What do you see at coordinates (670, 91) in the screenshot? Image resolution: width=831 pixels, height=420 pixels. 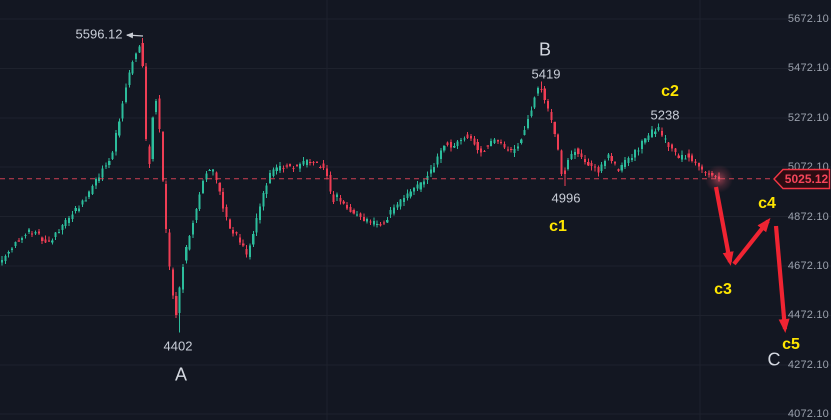 I see `annotation-c2: c2` at bounding box center [670, 91].